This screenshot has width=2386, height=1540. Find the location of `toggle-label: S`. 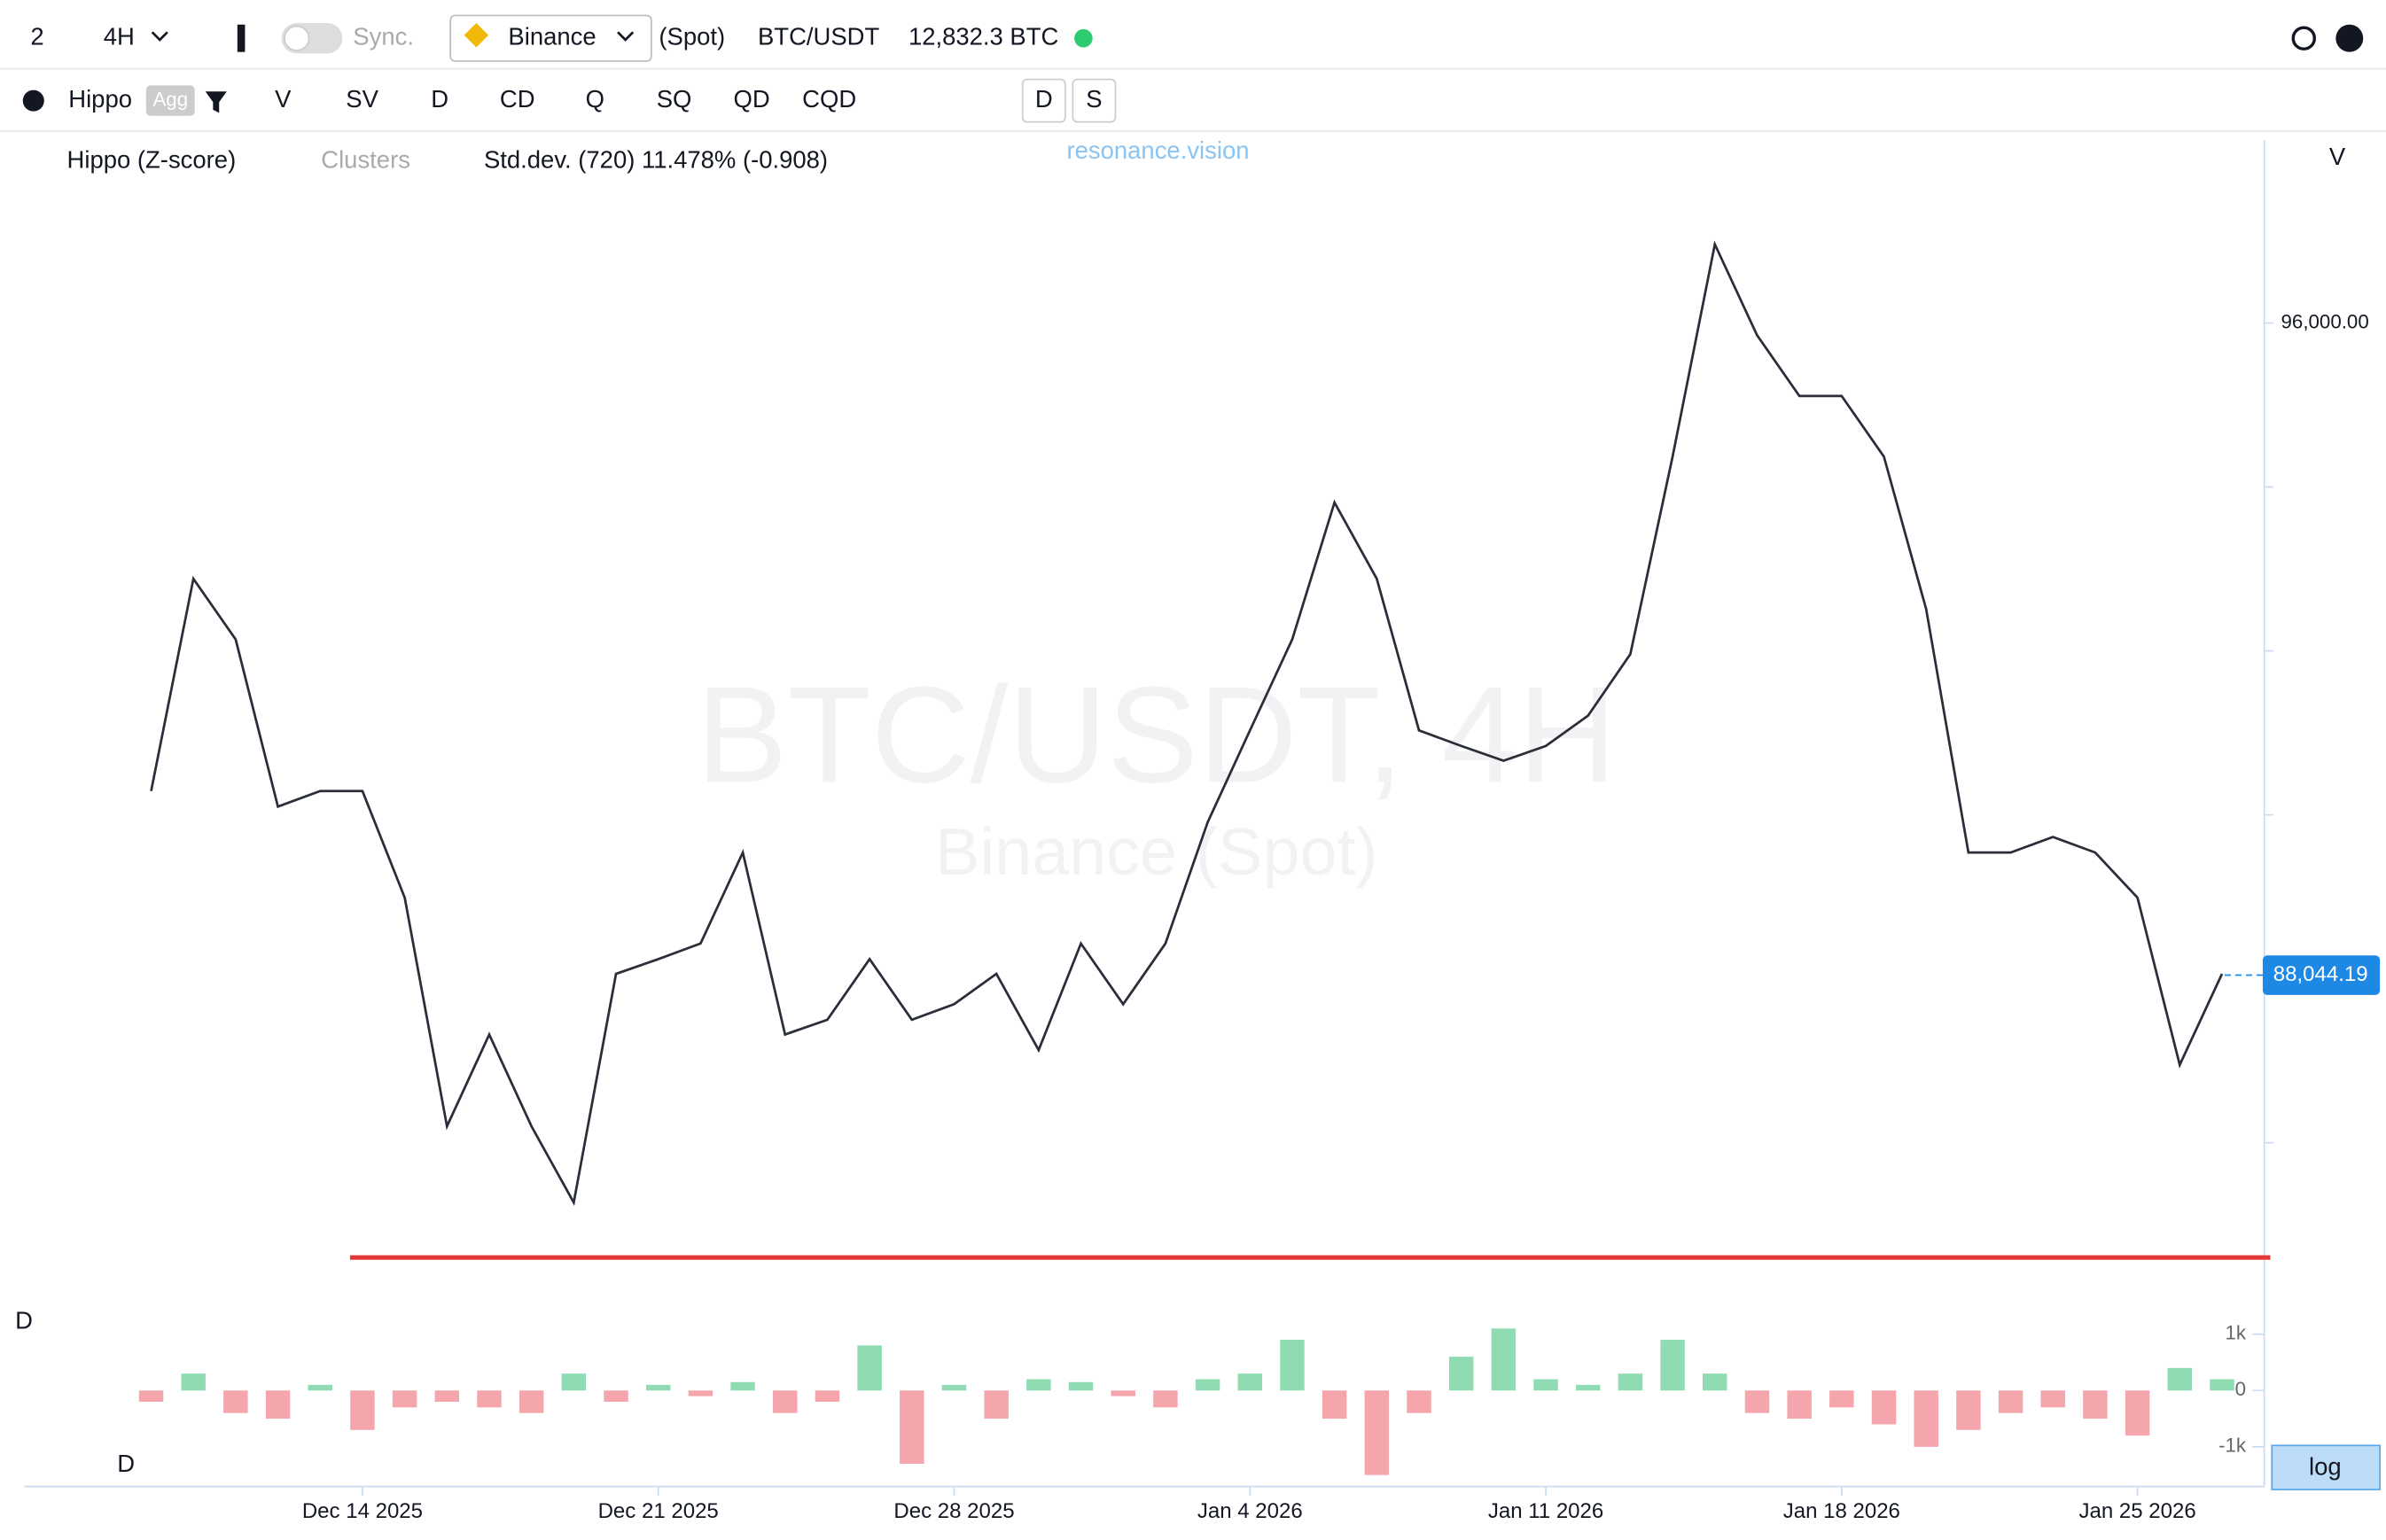

toggle-label: S is located at coordinates (1094, 99).